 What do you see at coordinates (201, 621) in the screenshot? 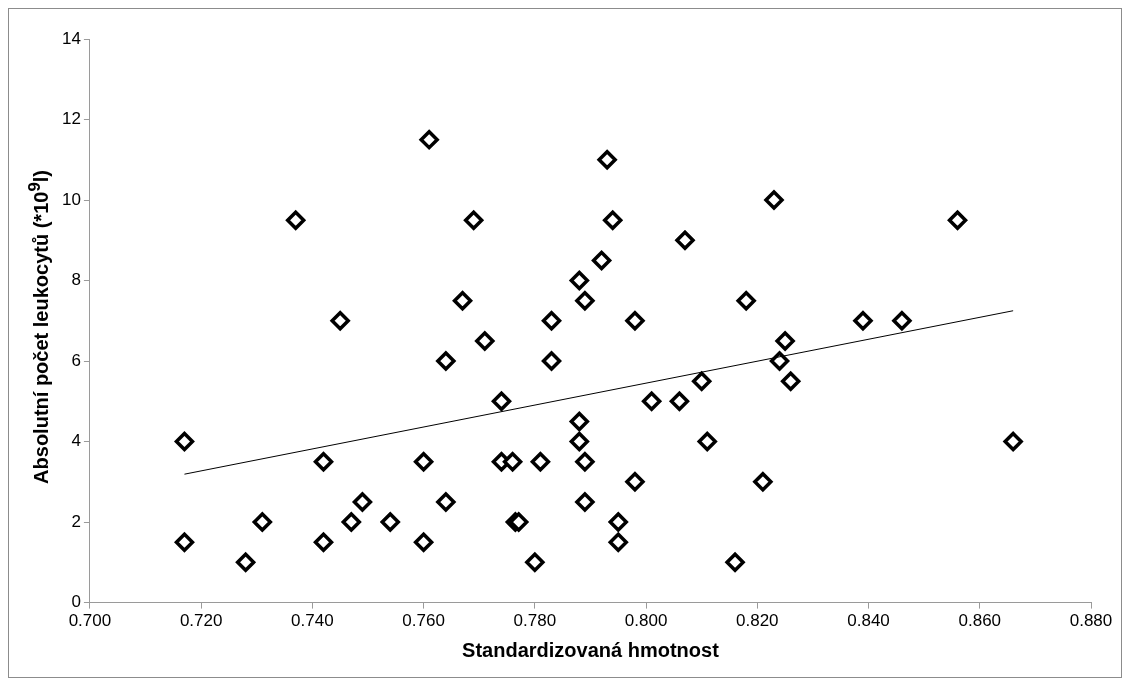
I see `x-tick-label: 0.720` at bounding box center [201, 621].